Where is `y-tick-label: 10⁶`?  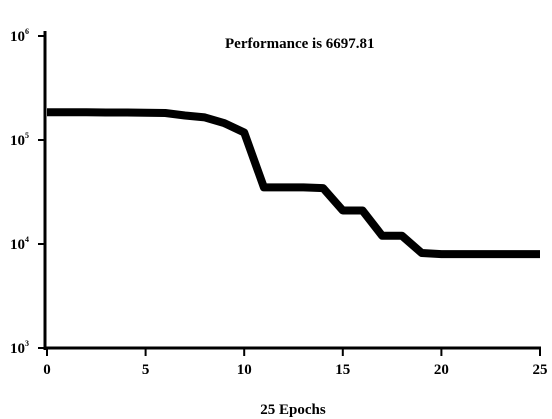 y-tick-label: 10⁶ is located at coordinates (19, 36).